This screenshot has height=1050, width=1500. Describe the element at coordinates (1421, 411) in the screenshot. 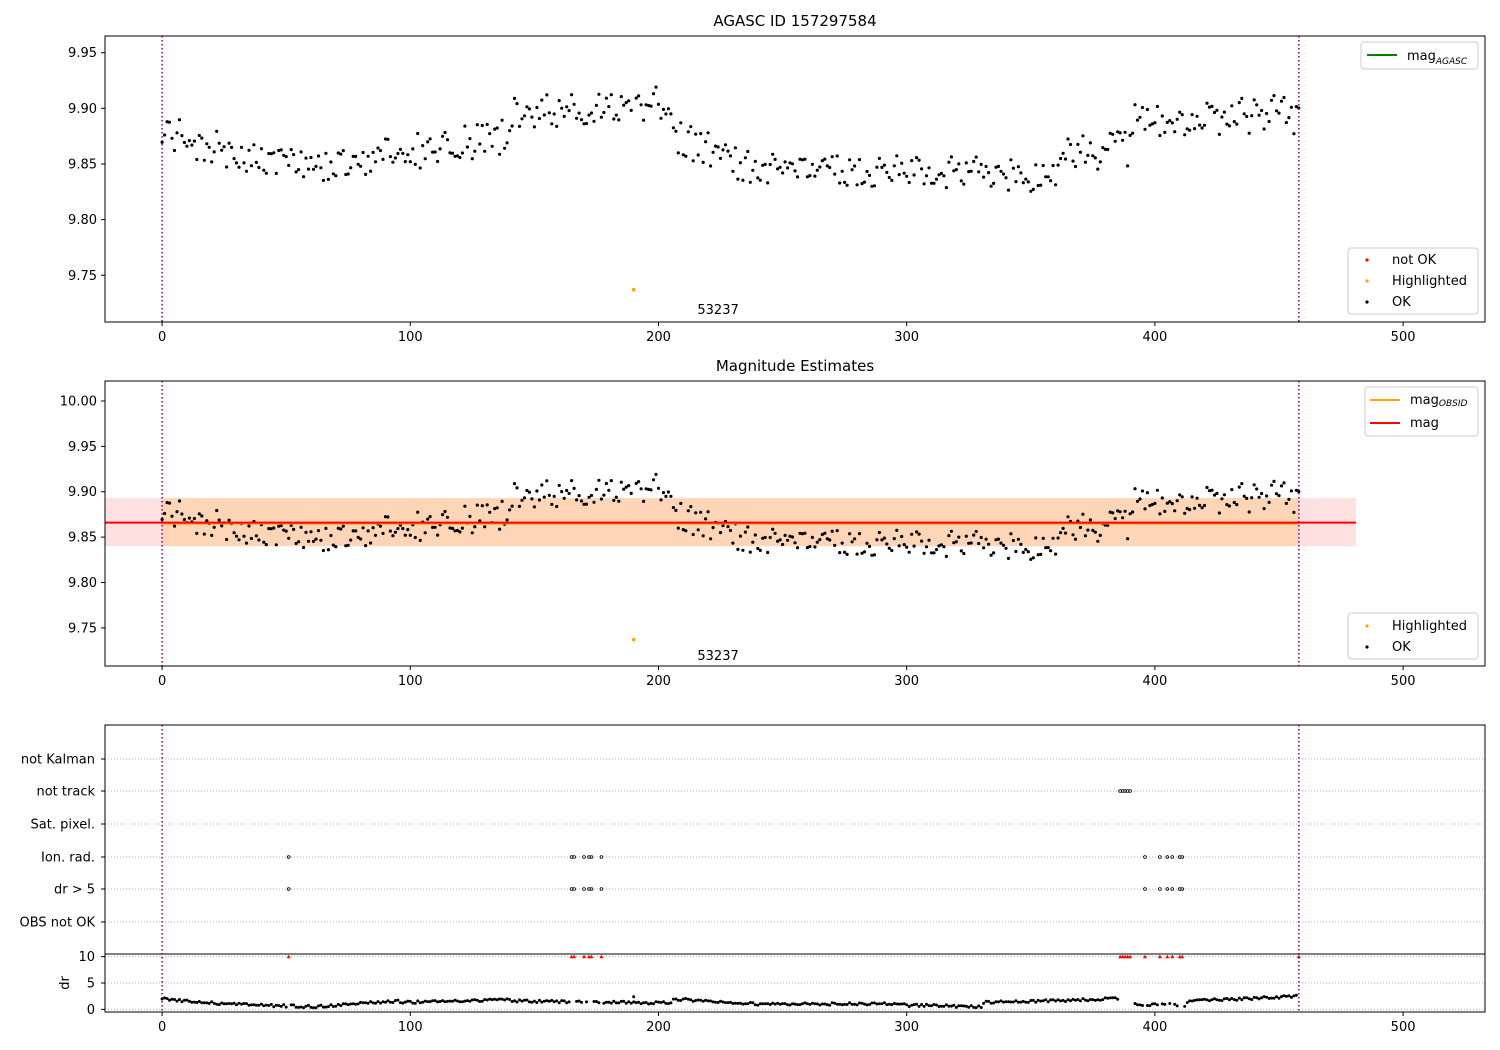

I see `panel-2-line-legend: magOBSID mag` at that location.